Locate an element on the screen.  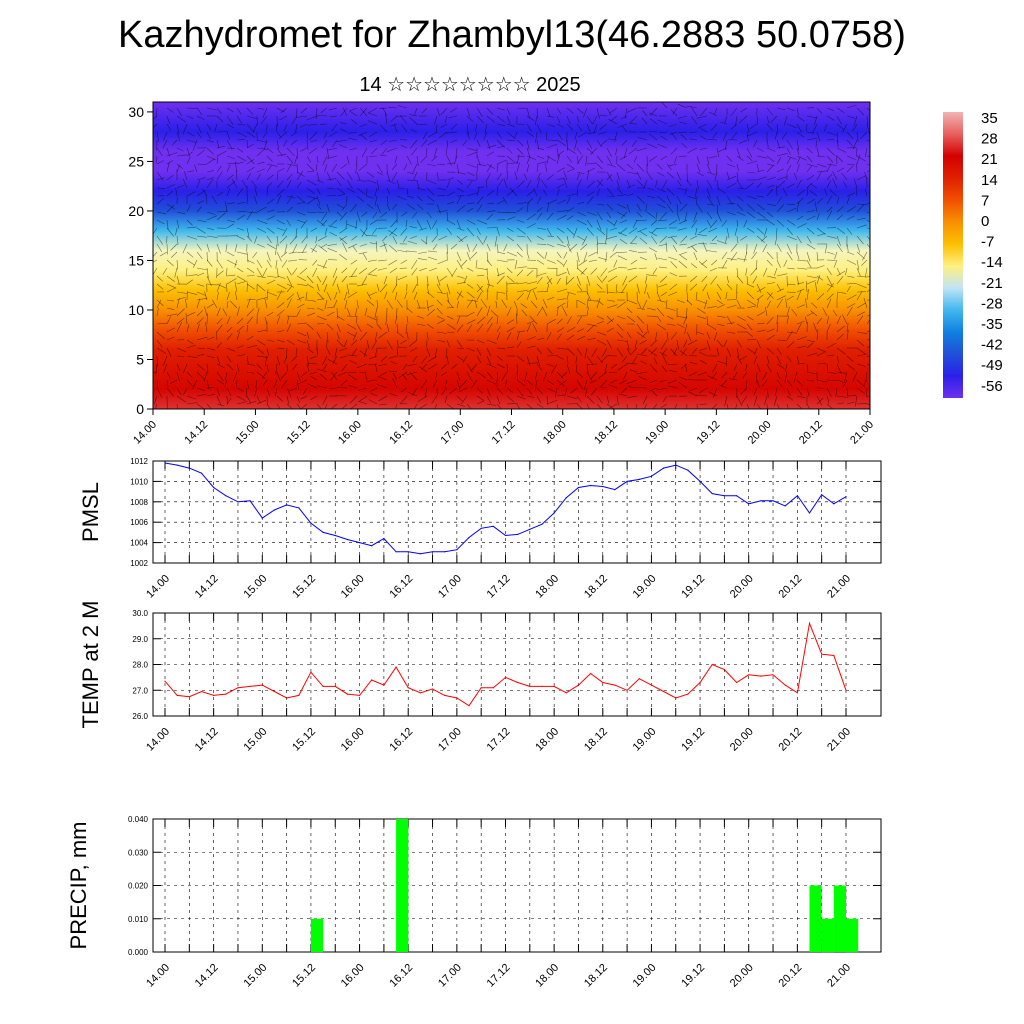
y-tick-label: 1010 is located at coordinates (139, 481).